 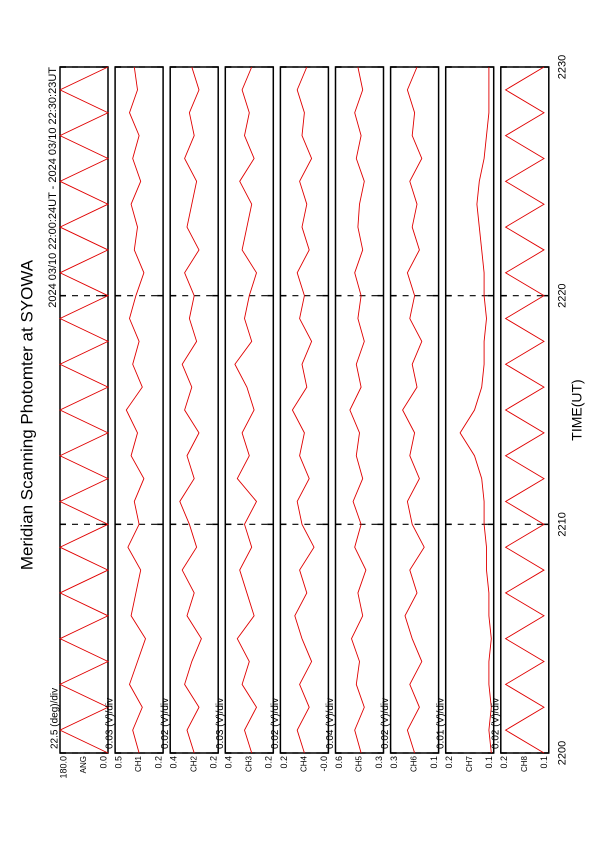 I want to click on y-tick-label: 180.0, so click(x=63, y=767).